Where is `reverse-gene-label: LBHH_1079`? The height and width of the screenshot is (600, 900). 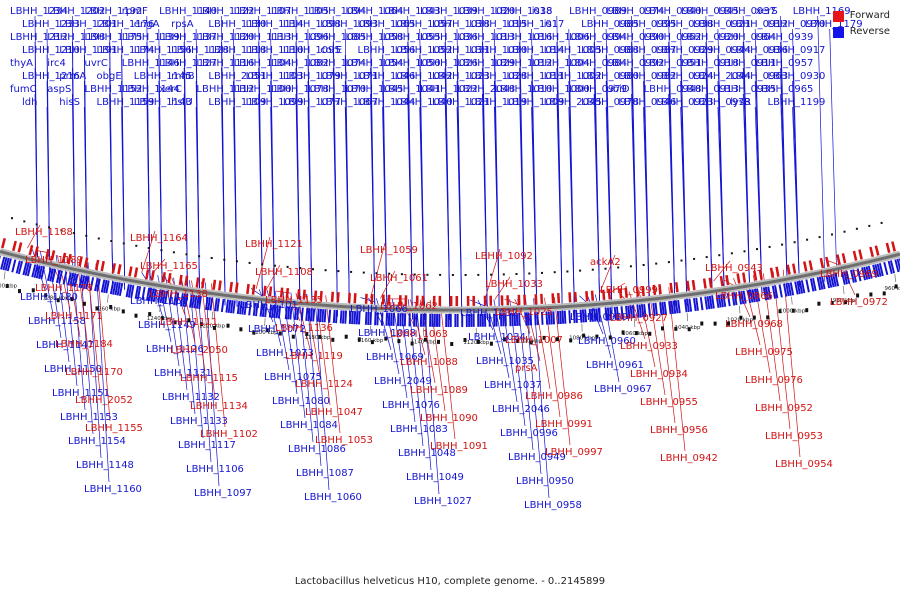
reverse-gene-label: LBHH_1079 is located at coordinates (312, 76).